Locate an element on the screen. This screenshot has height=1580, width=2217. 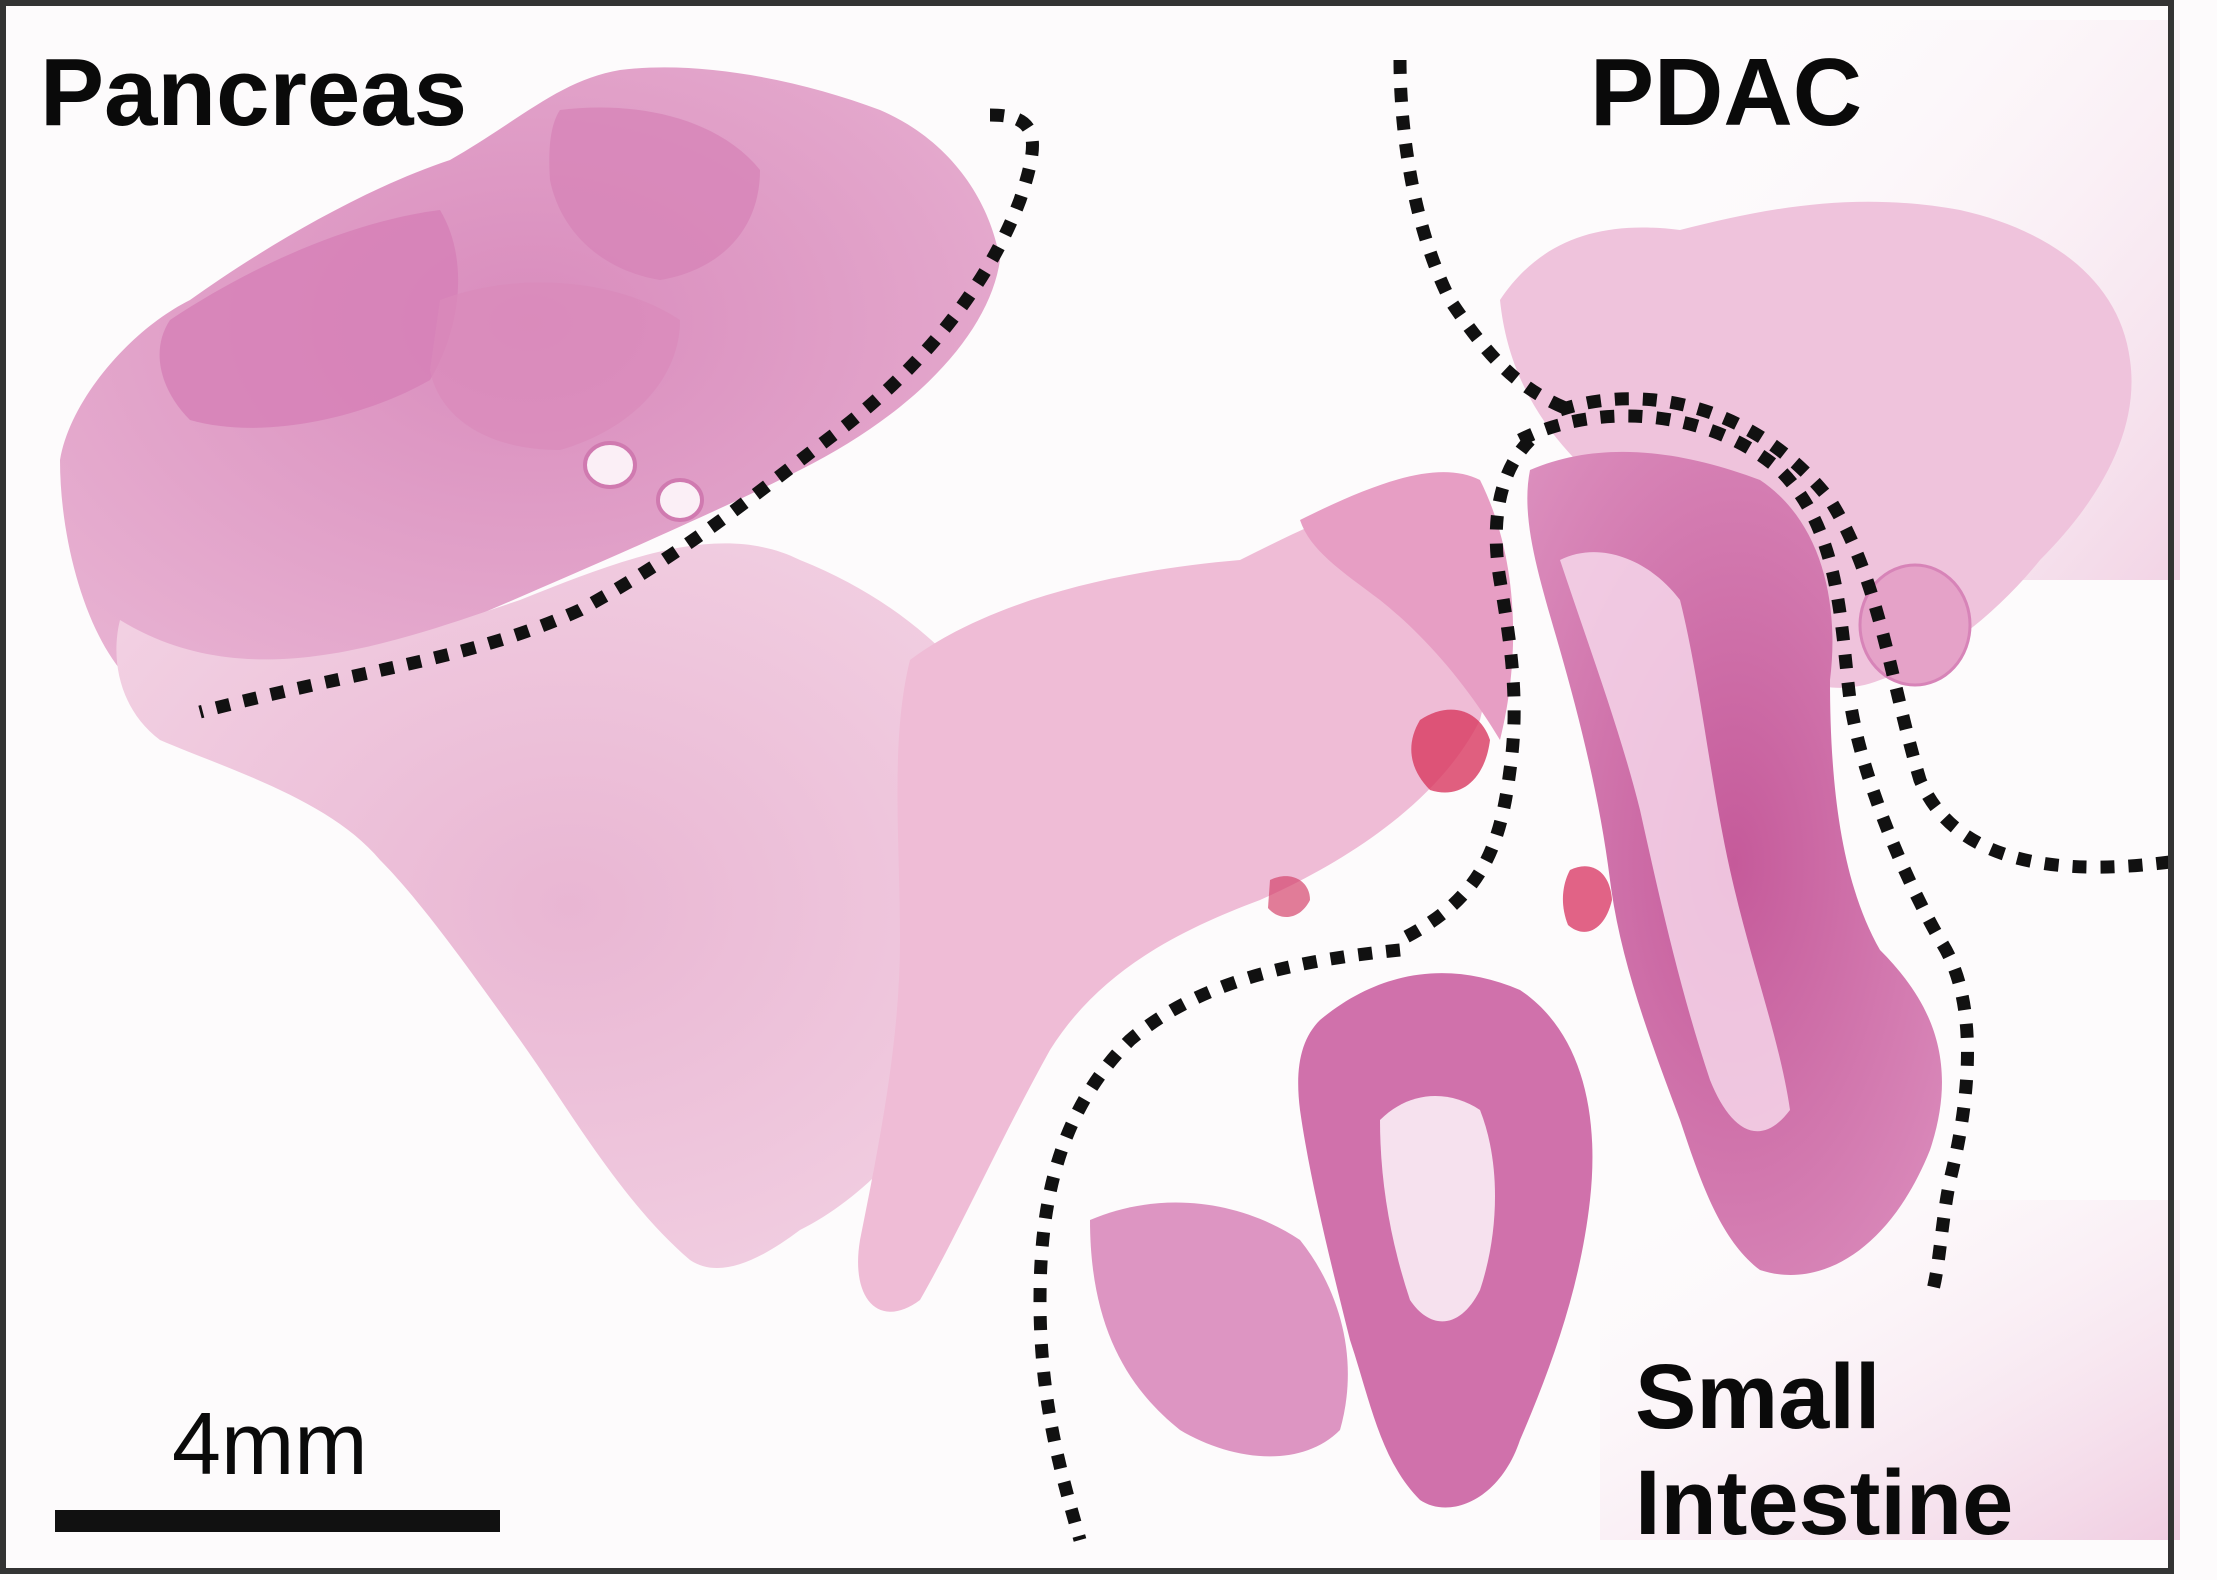
region-label-pdac: PDAC is located at coordinates (1726, 92).